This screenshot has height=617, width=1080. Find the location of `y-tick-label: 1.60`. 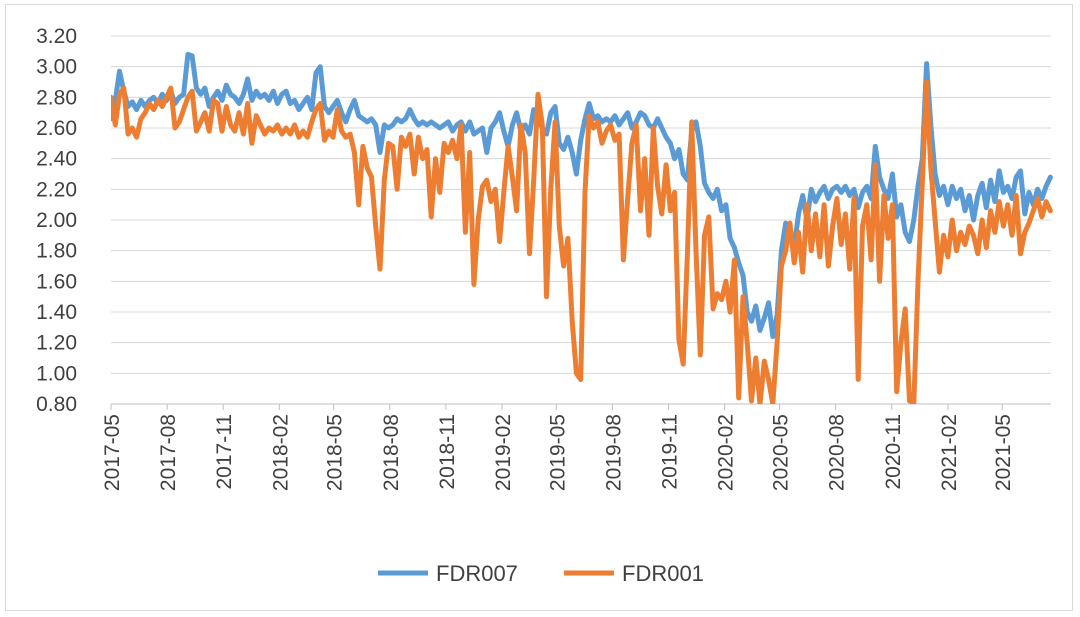

y-tick-label: 1.60 is located at coordinates (56, 281).